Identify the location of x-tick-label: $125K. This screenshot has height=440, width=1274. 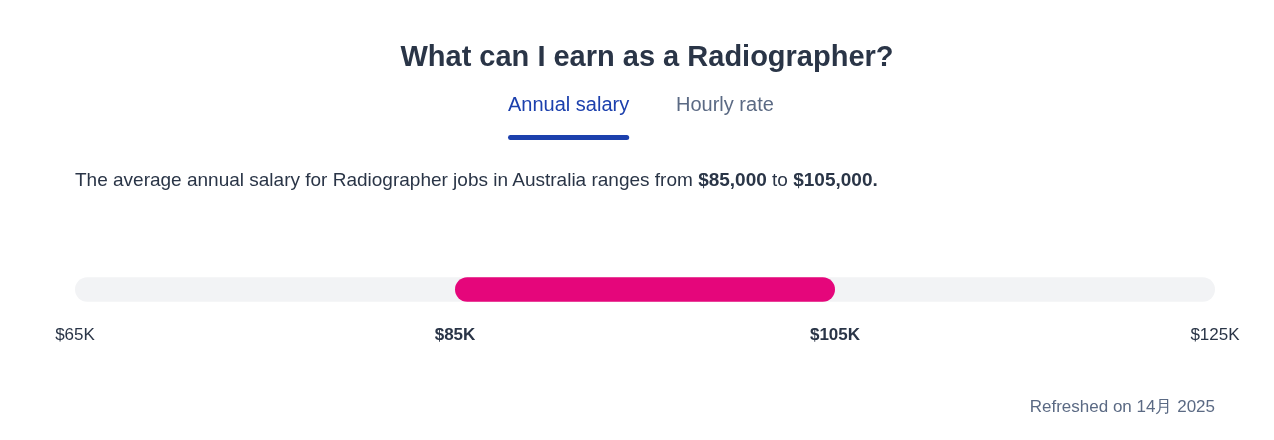
(1215, 334).